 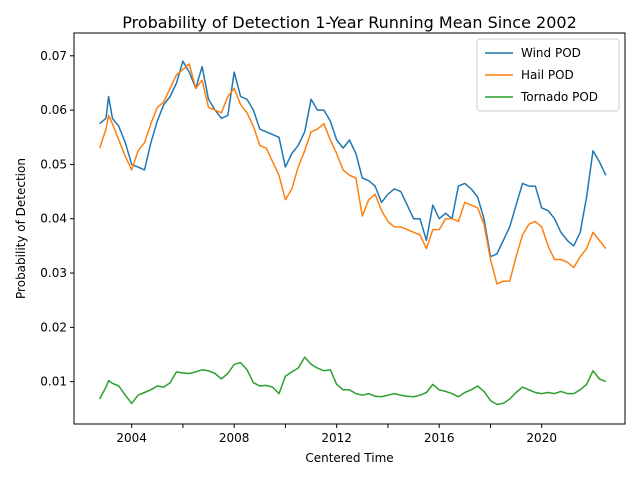 What do you see at coordinates (53, 273) in the screenshot?
I see `y-tick-label: 0.03` at bounding box center [53, 273].